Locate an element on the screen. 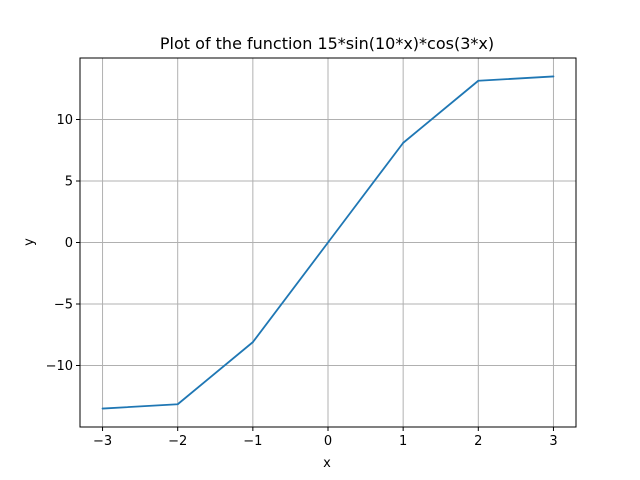  y-tick-label: −10 is located at coordinates (59, 366).